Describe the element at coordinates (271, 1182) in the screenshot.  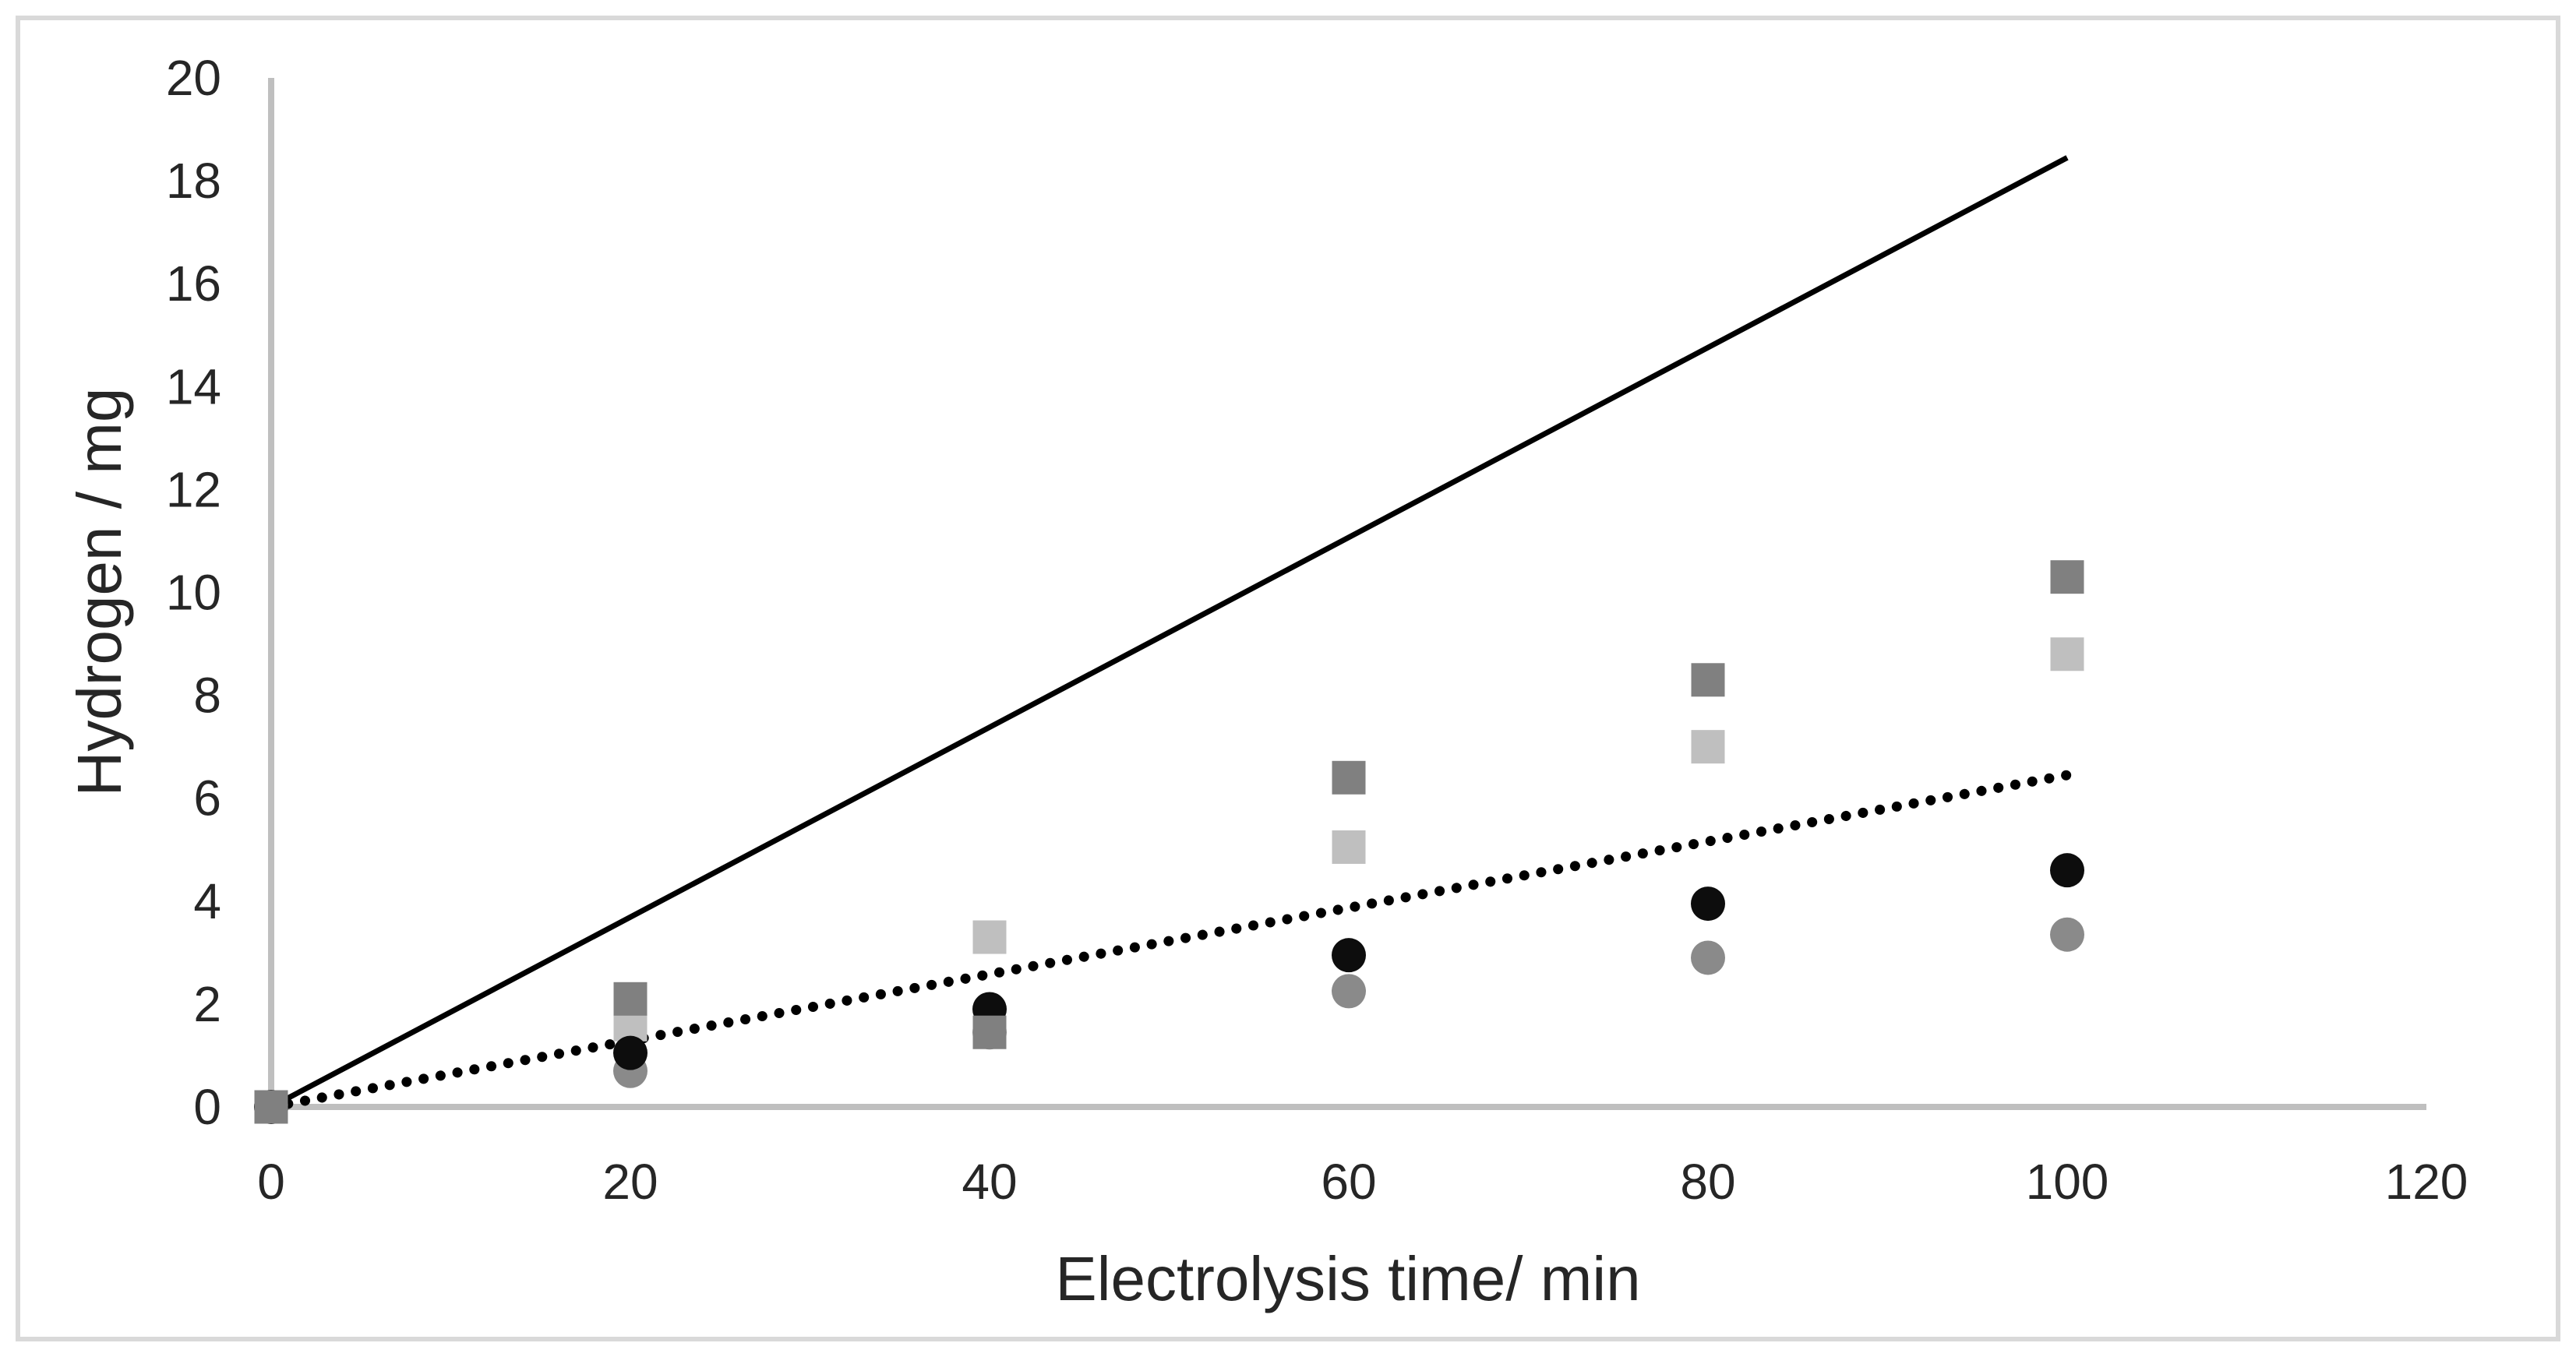
I see `x-tick-label: 0` at that location.